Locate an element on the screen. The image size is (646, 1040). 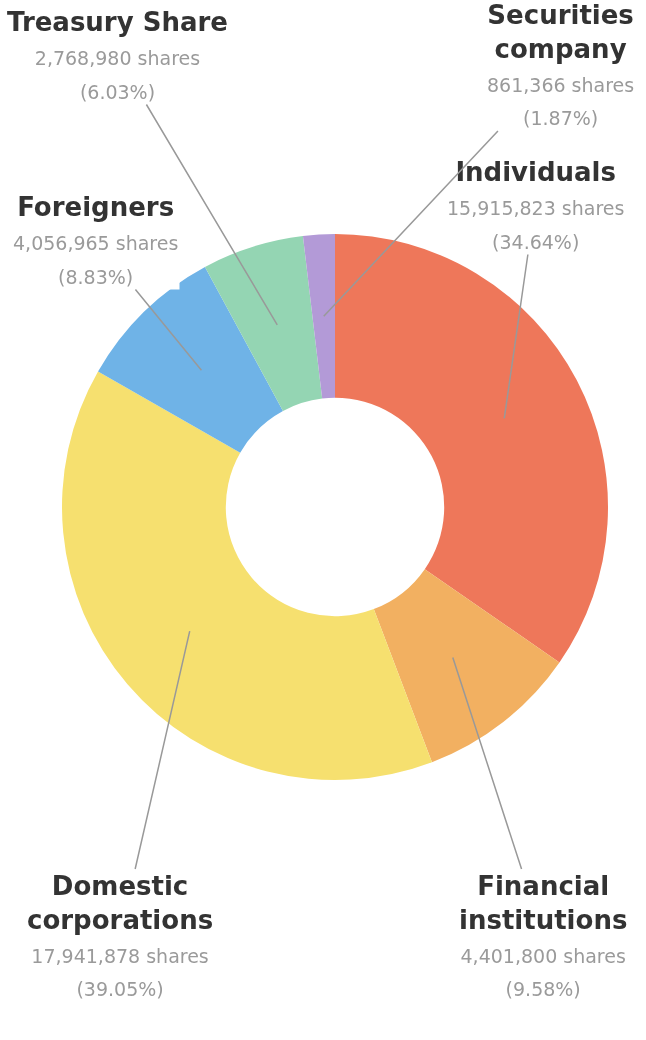
data-label: 861,366 shares (1.87%) is located at coordinates (561, 101).